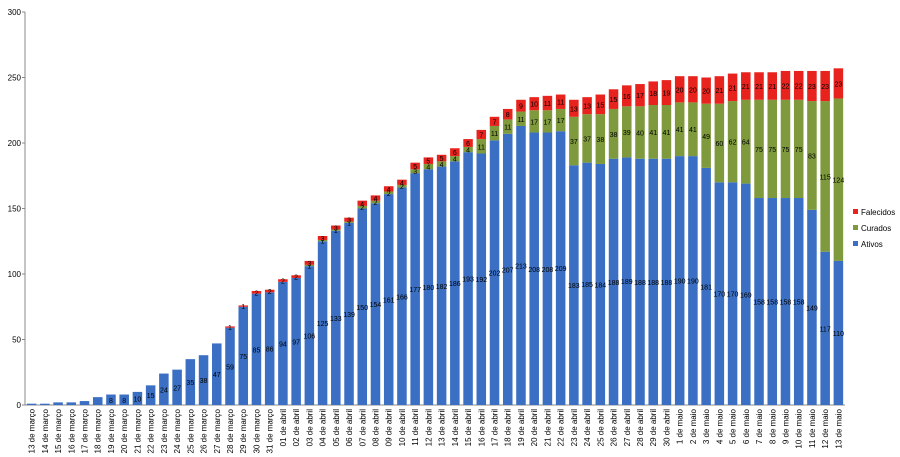 Image resolution: width=900 pixels, height=457 pixels. I want to click on x-tick-label: 10 de maio, so click(799, 428).